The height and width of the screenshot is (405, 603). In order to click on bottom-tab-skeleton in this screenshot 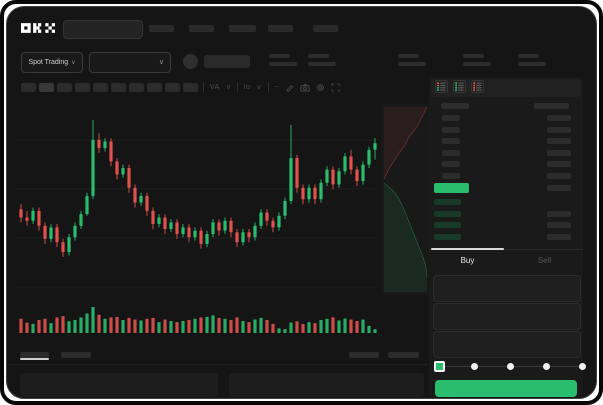, I will do `click(76, 355)`.